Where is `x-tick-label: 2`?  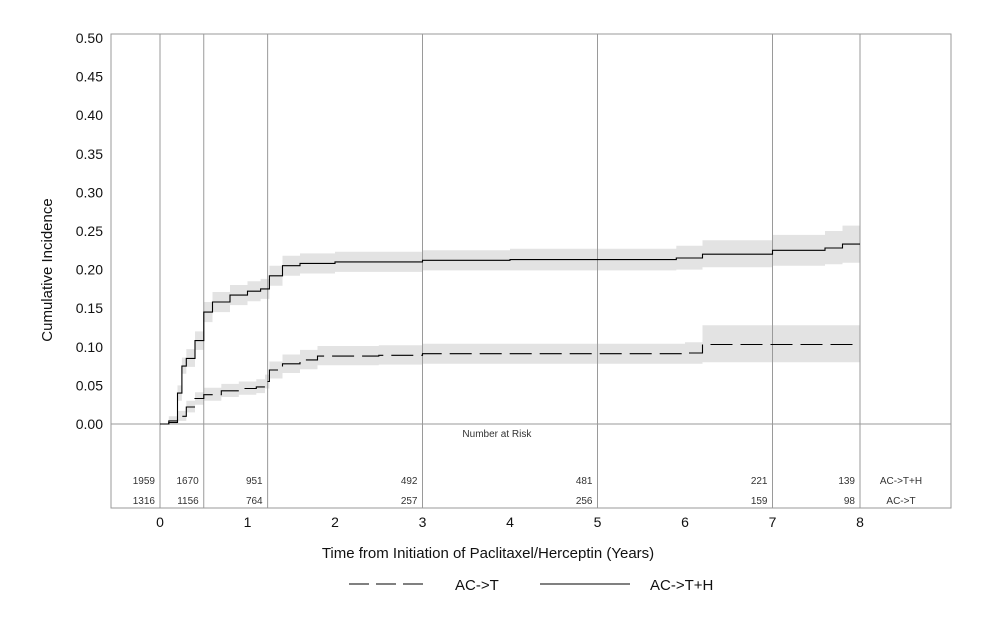
x-tick-label: 2 is located at coordinates (335, 522).